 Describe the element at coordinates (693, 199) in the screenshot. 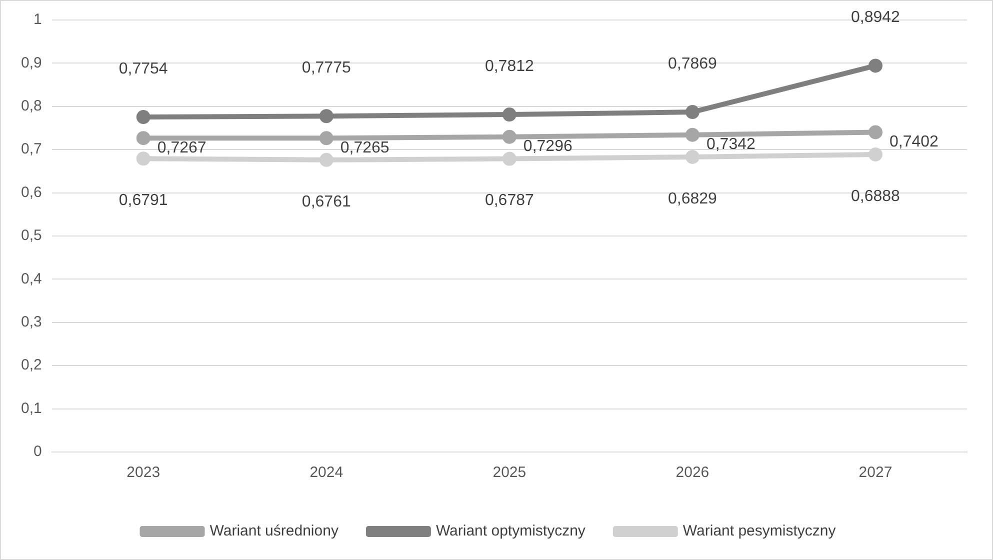

I see `data-label: 0,6829` at that location.